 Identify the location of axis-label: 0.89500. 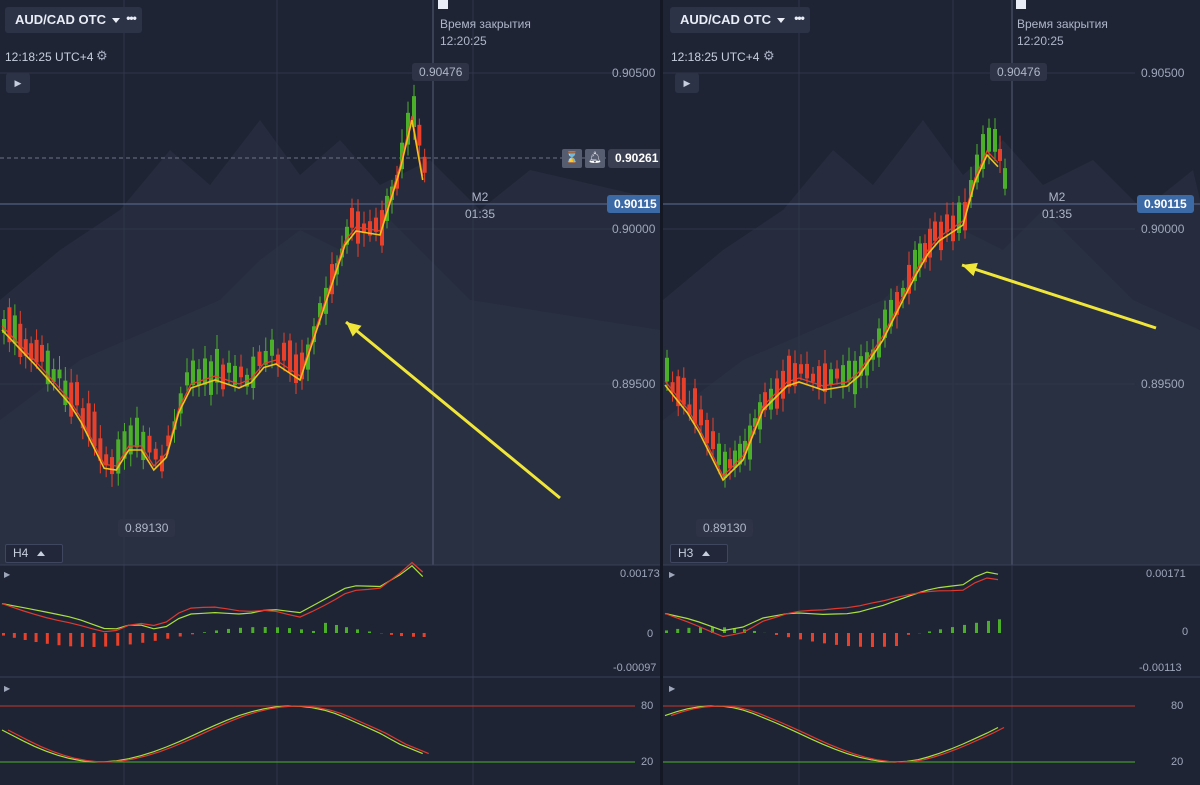
(1163, 384).